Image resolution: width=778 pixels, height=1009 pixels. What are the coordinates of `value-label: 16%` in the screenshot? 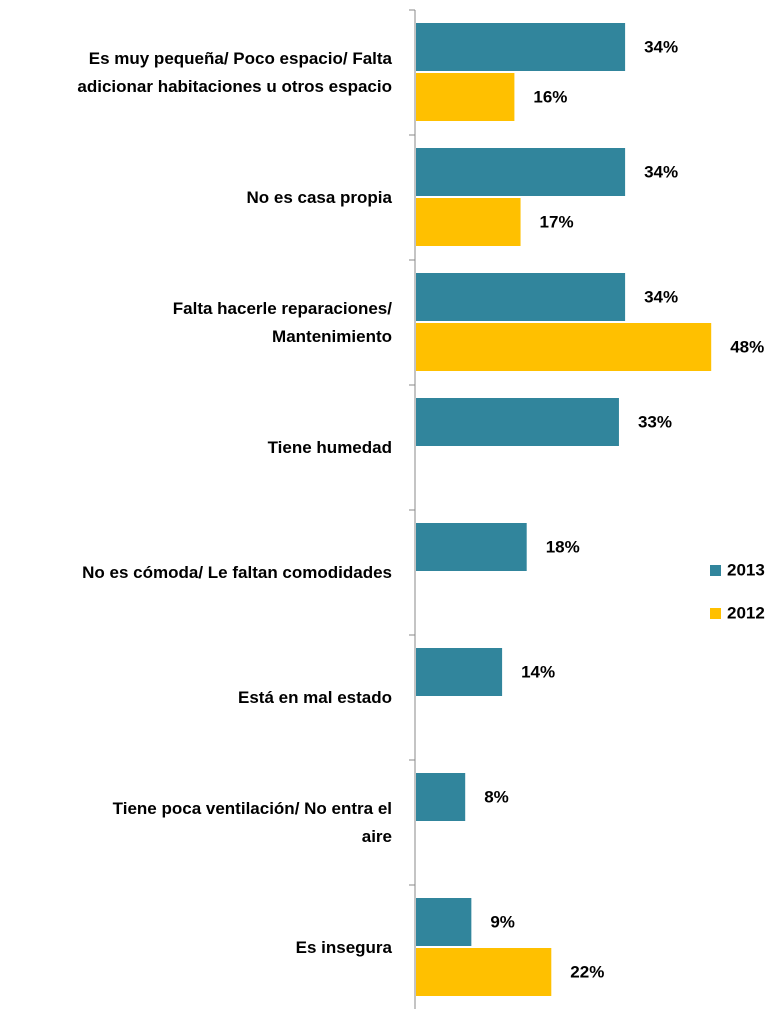 It's located at (550, 96).